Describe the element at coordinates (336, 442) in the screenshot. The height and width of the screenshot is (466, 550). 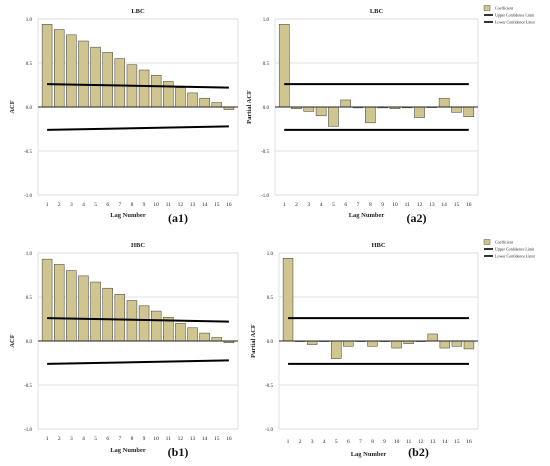
I see `x-tick-label: 5` at that location.